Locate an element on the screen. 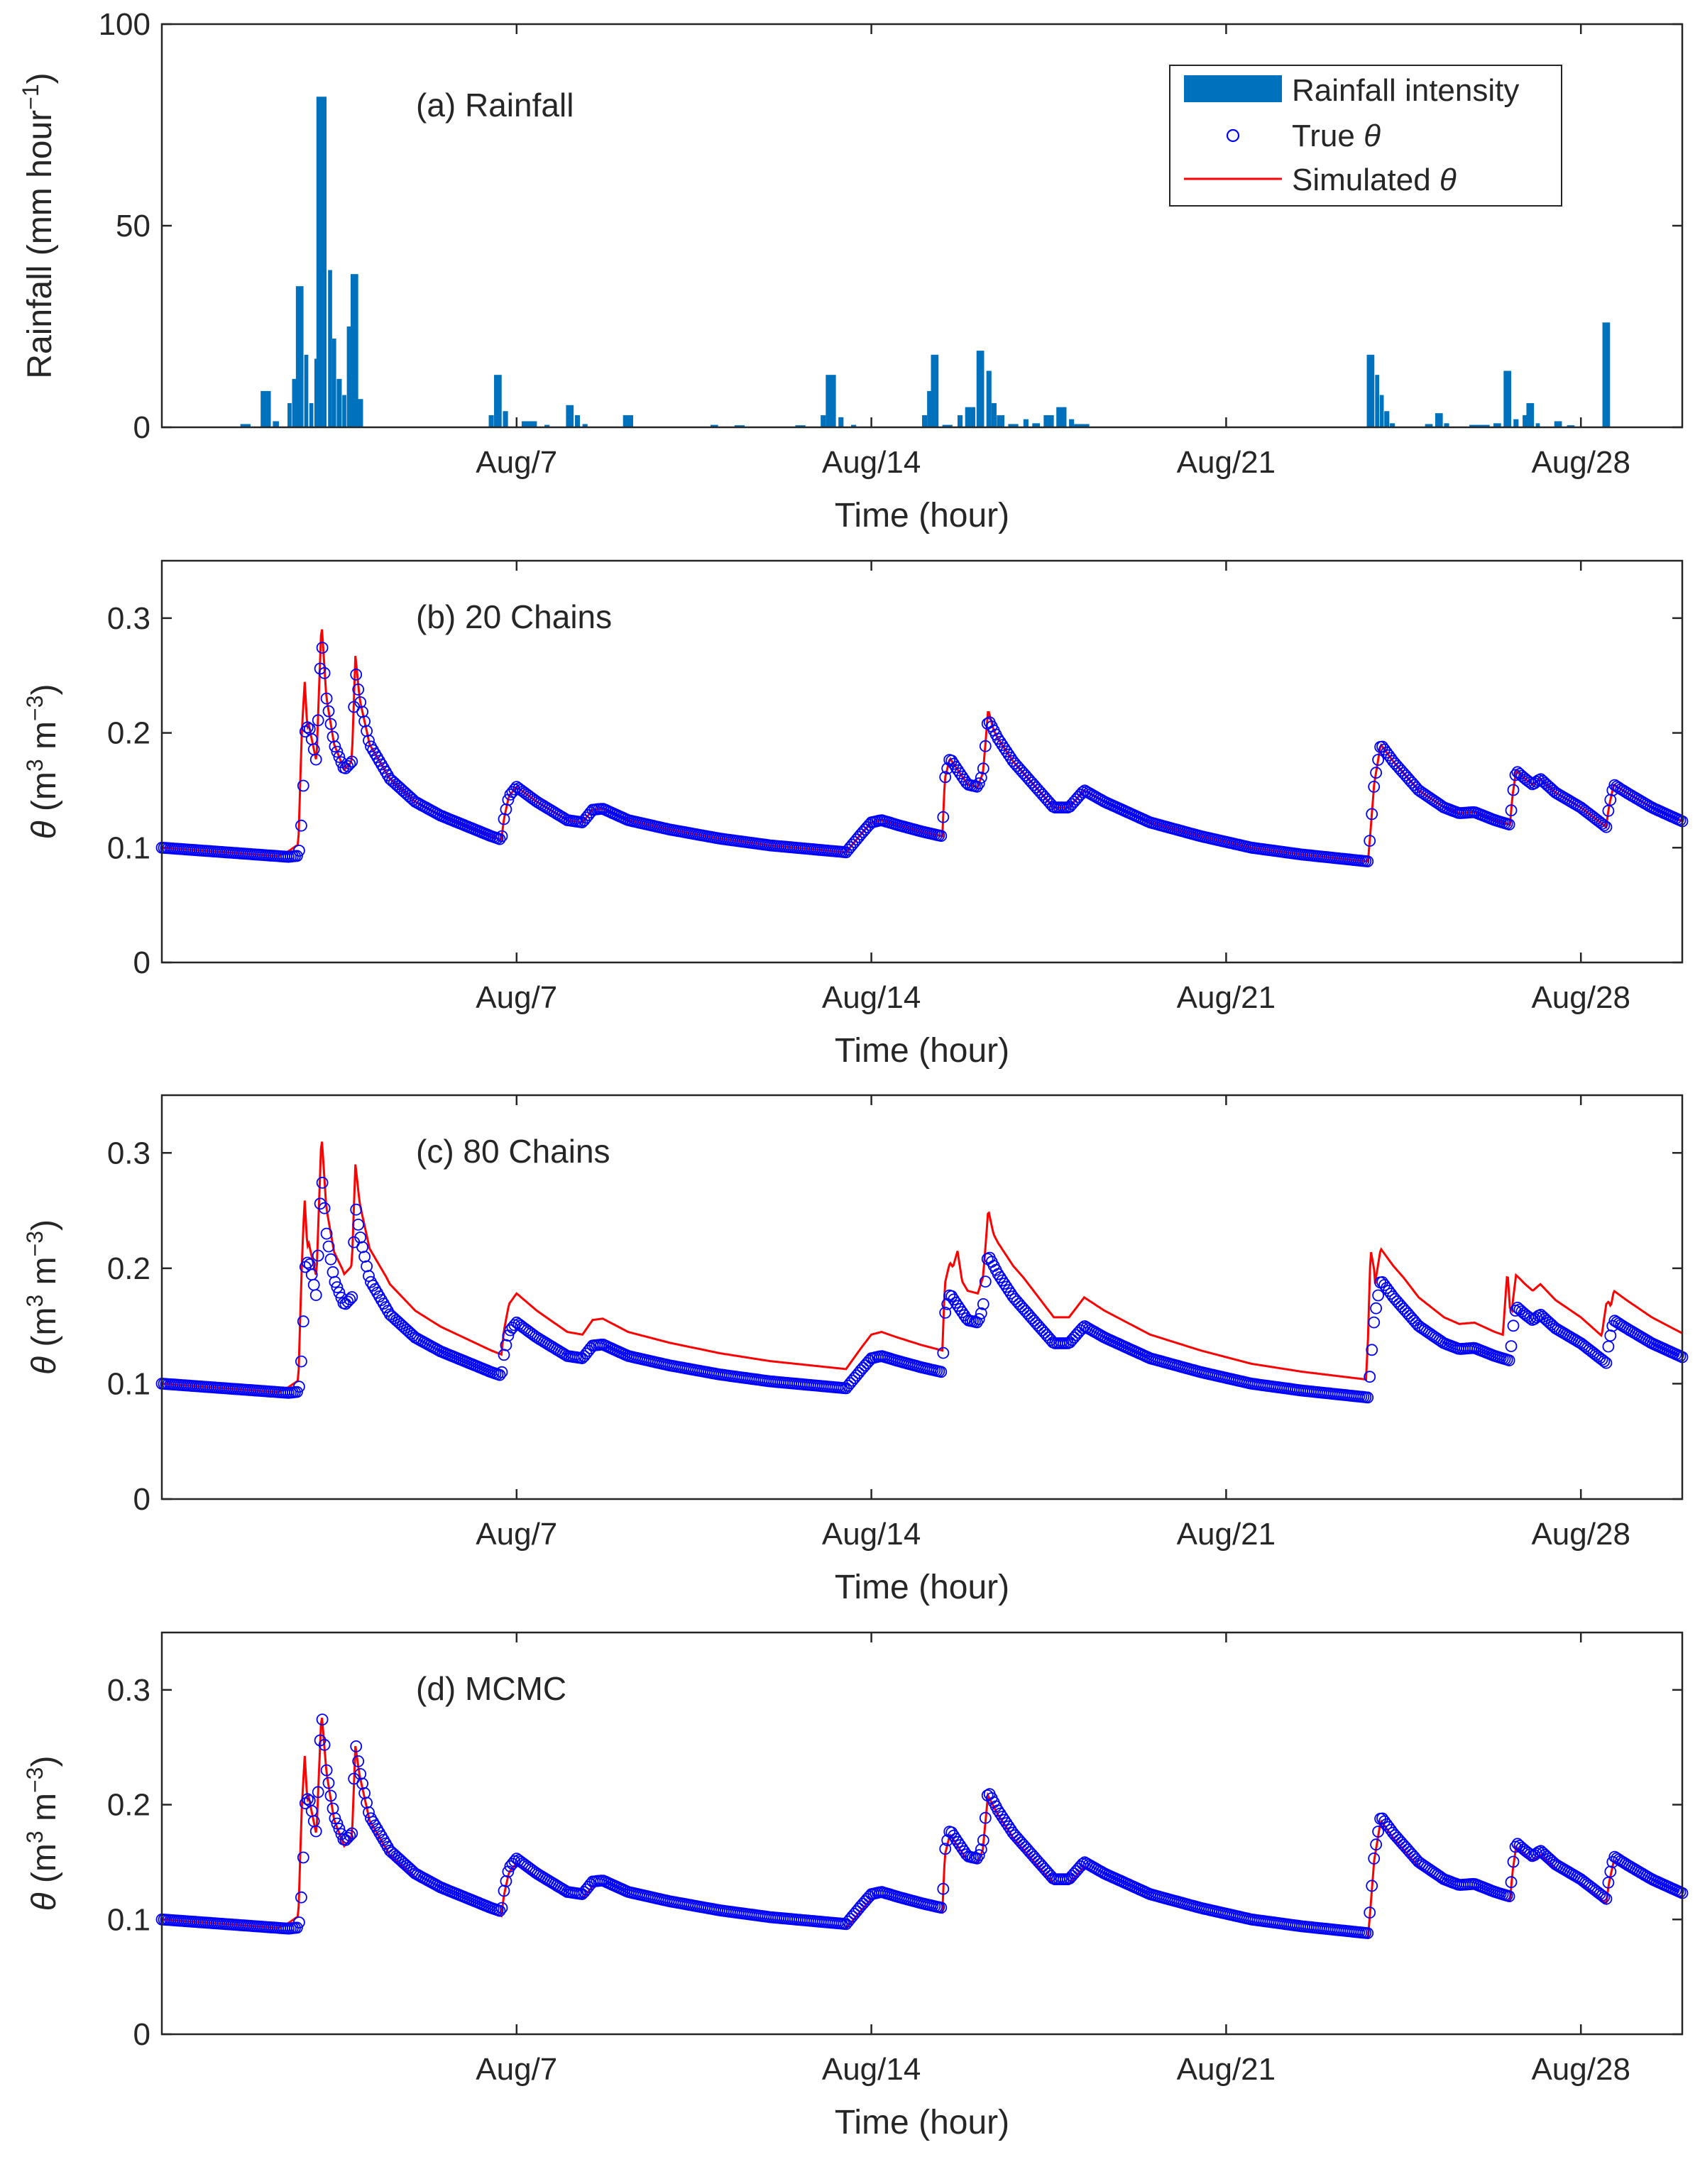  y-label-sup1: 3 is located at coordinates (35, 765).